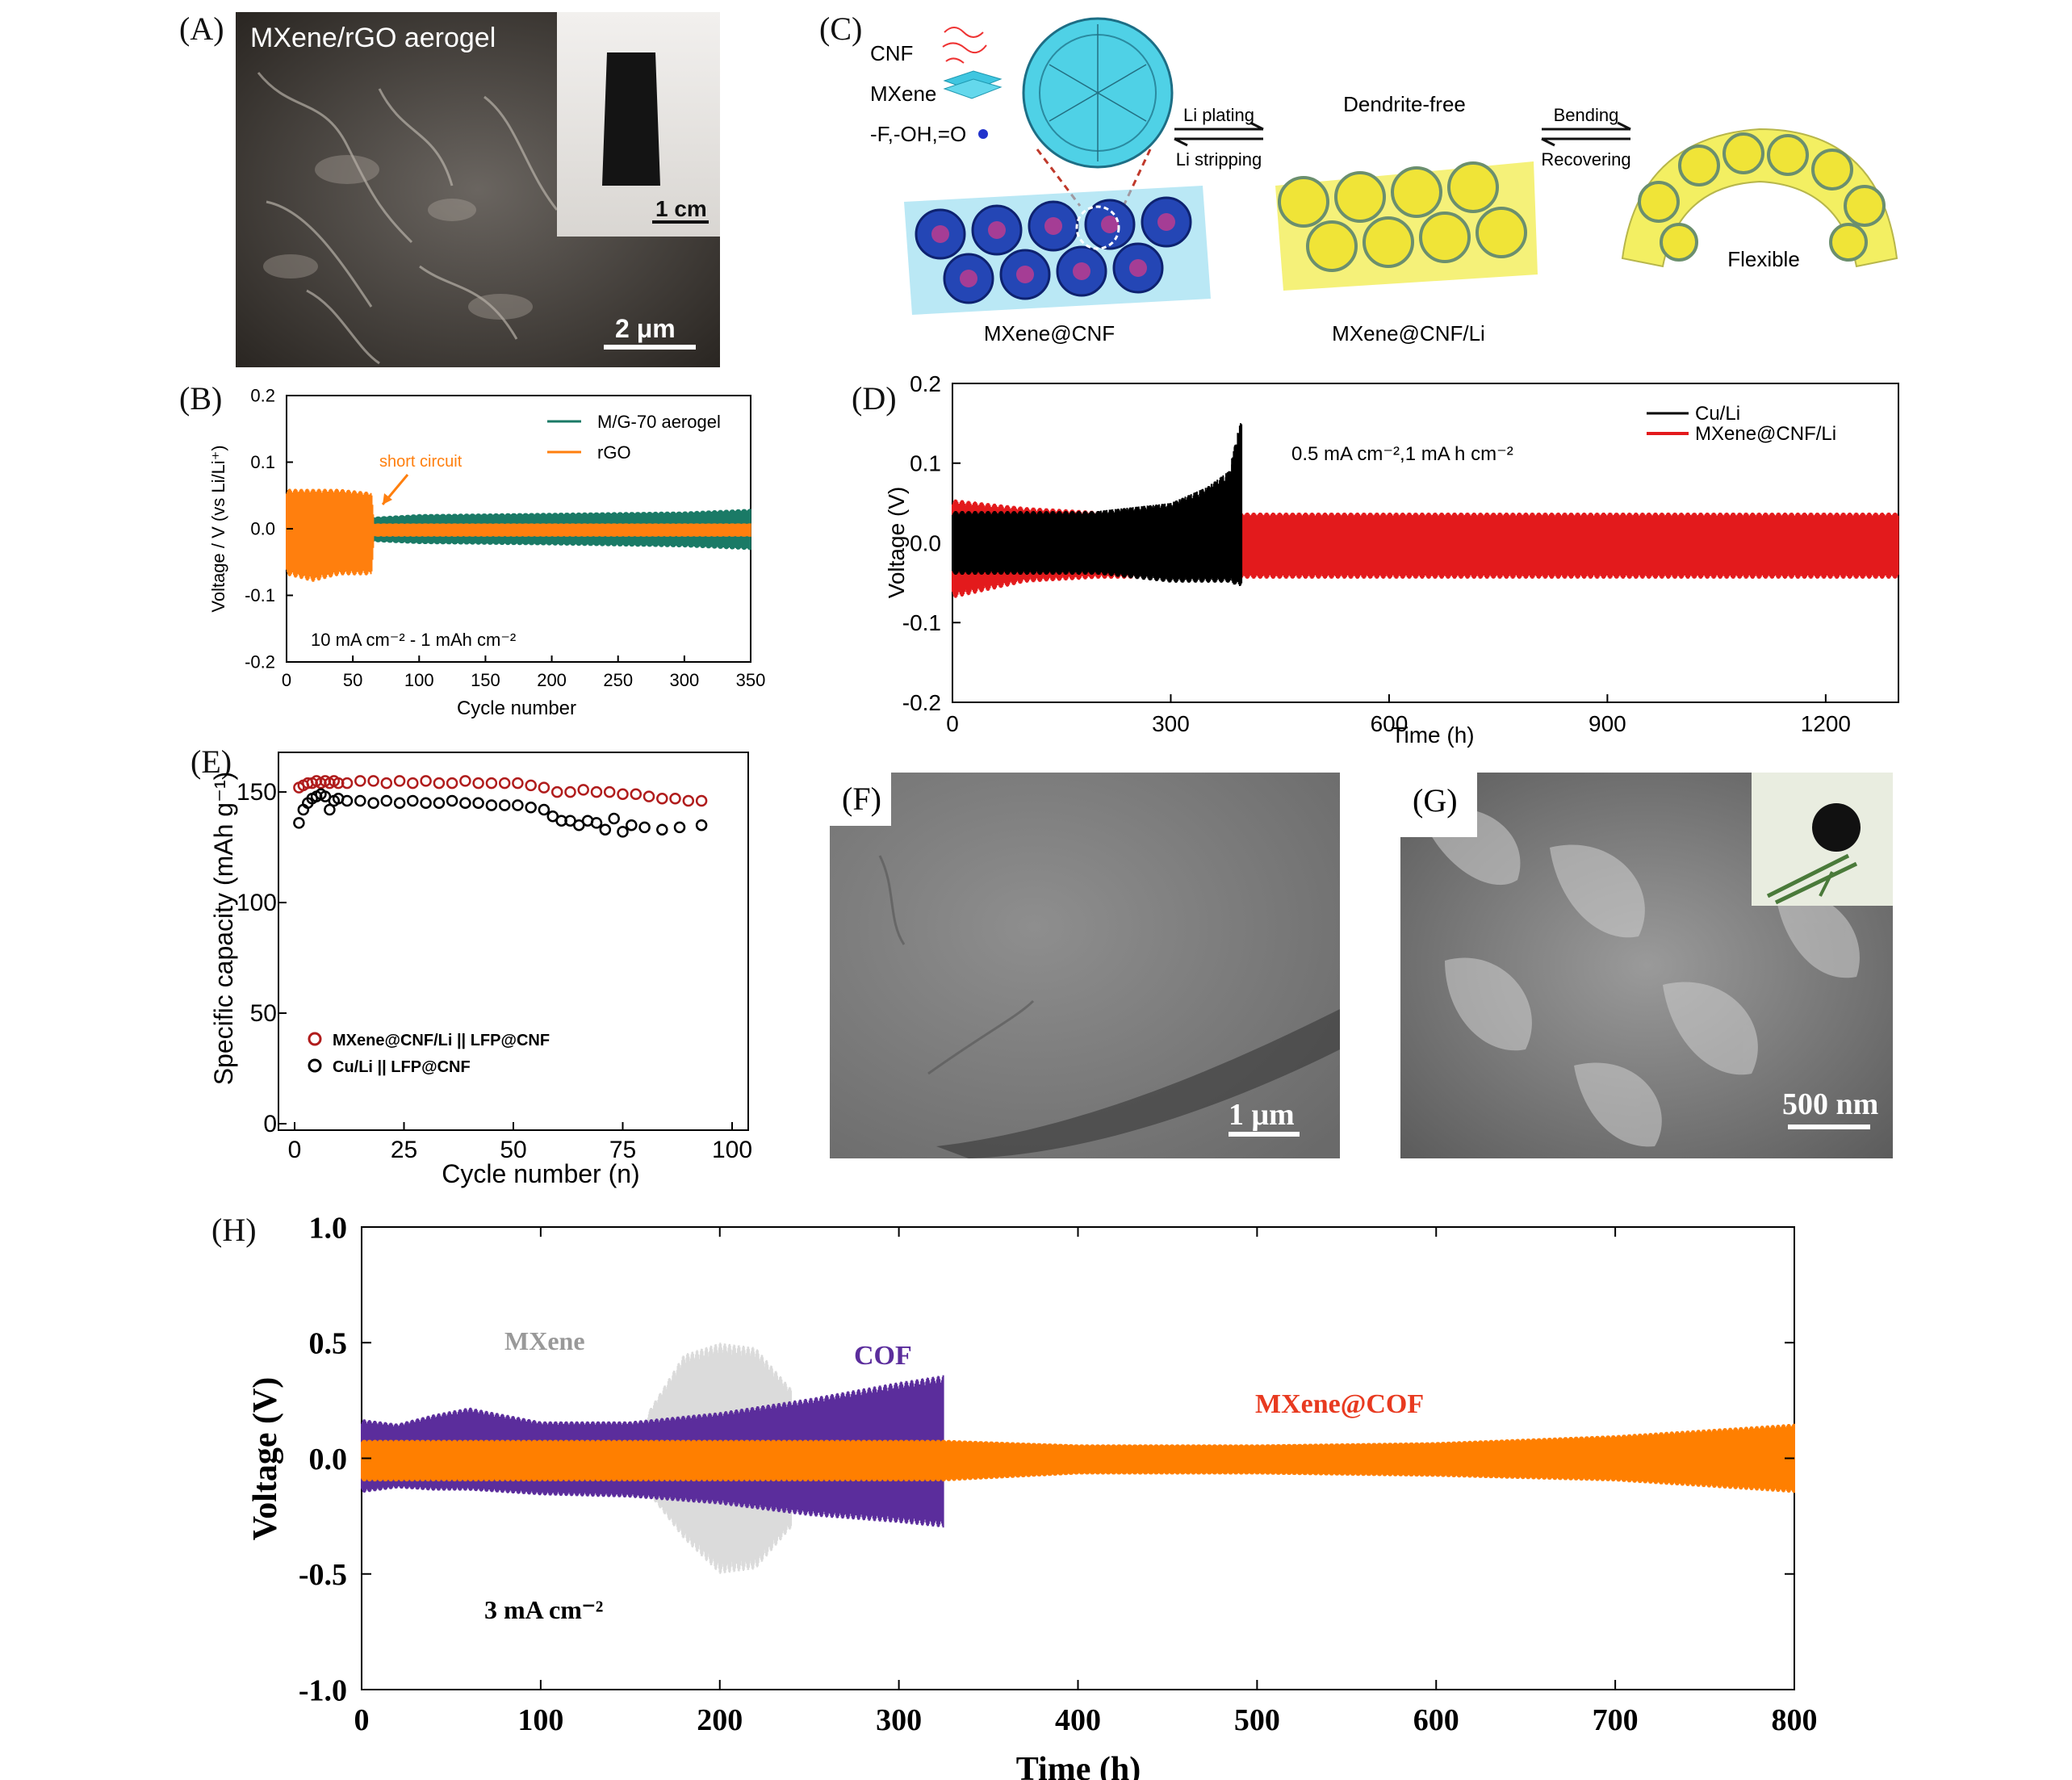 The image size is (2072, 1780). I want to click on series-mxene-cof-band, so click(1078, 1458).